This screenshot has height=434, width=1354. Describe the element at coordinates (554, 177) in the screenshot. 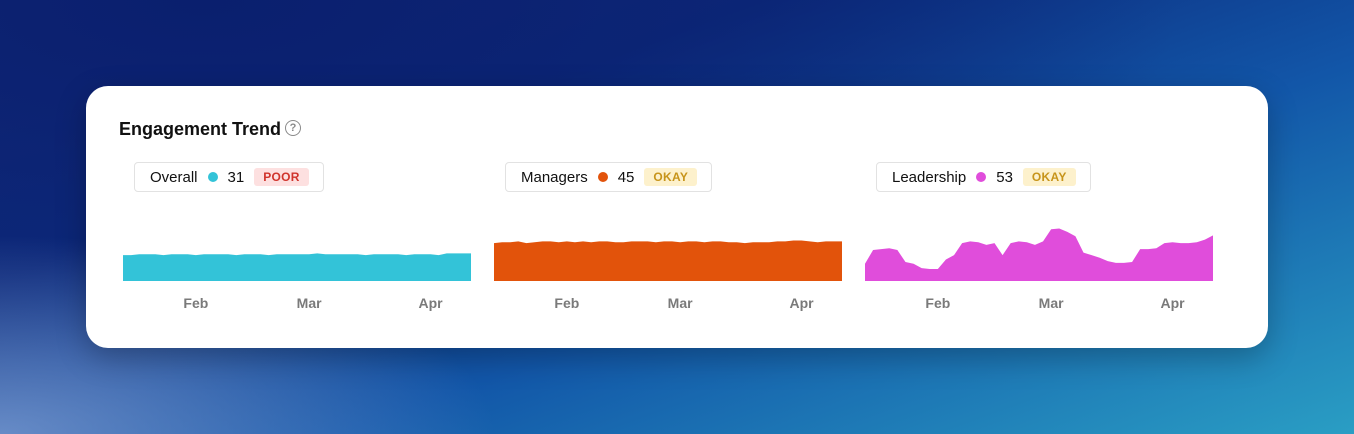

I see `legend-label: Managers` at that location.